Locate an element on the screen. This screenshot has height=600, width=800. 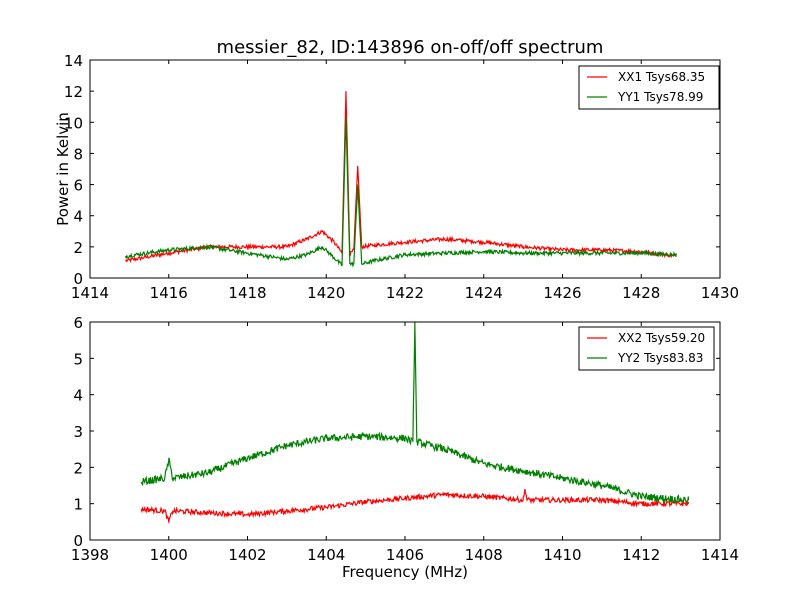
x-tick-label: 1406 is located at coordinates (405, 555).